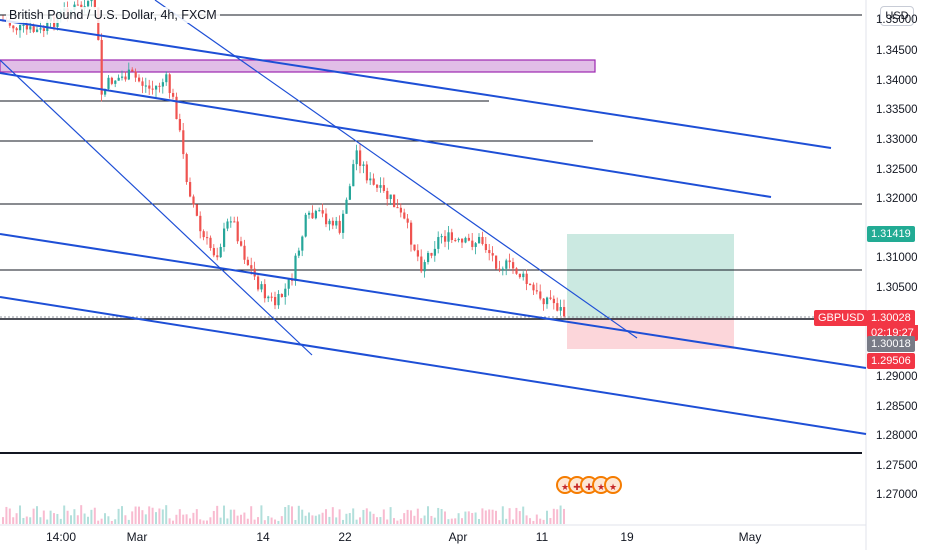  What do you see at coordinates (891, 361) in the screenshot?
I see `stop-price-badge: 1.29506` at bounding box center [891, 361].